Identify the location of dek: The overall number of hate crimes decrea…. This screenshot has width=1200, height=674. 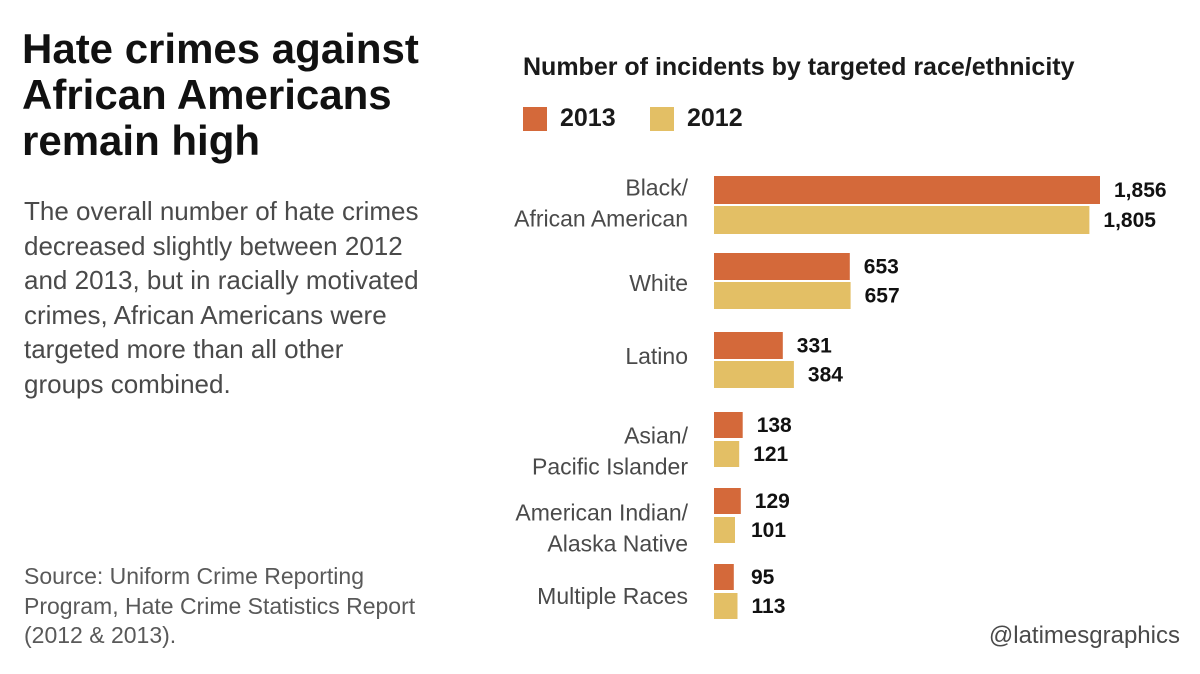
(221, 297).